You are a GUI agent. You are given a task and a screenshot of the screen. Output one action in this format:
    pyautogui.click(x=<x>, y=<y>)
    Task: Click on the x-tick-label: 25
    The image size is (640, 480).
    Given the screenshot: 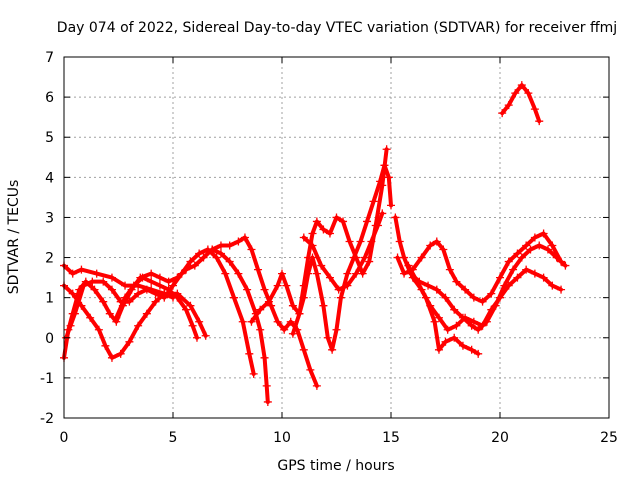 What is the action you would take?
    pyautogui.click(x=609, y=438)
    